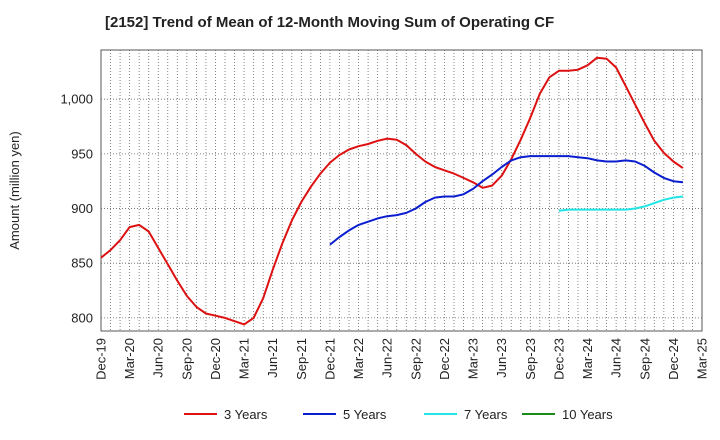 This screenshot has height=440, width=720. I want to click on legend-label: 7 Years, so click(486, 414).